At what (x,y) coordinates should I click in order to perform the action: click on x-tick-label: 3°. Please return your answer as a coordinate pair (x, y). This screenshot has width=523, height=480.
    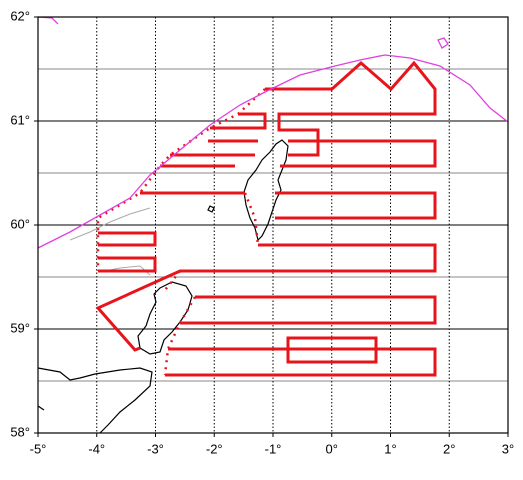
    Looking at the image, I should click on (508, 448).